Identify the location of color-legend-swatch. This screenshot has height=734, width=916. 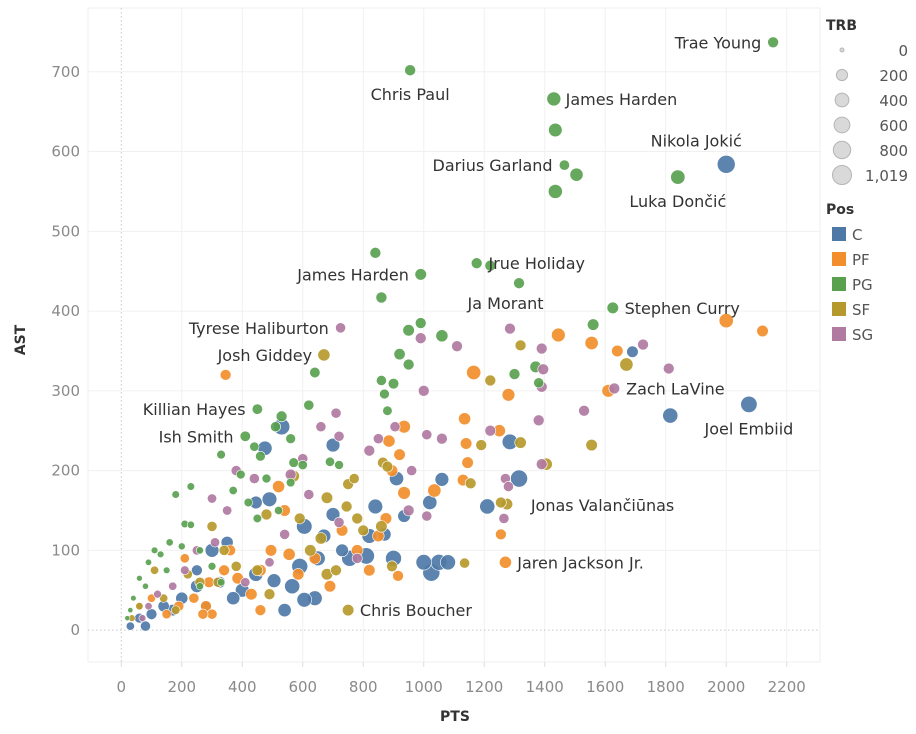
(839, 334).